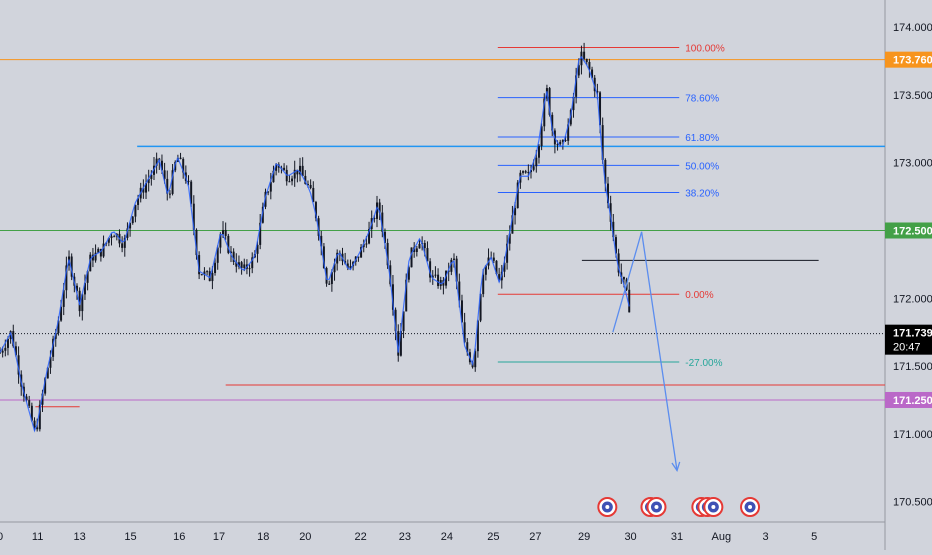 Image resolution: width=932 pixels, height=555 pixels. I want to click on x-tick-label: 5, so click(814, 537).